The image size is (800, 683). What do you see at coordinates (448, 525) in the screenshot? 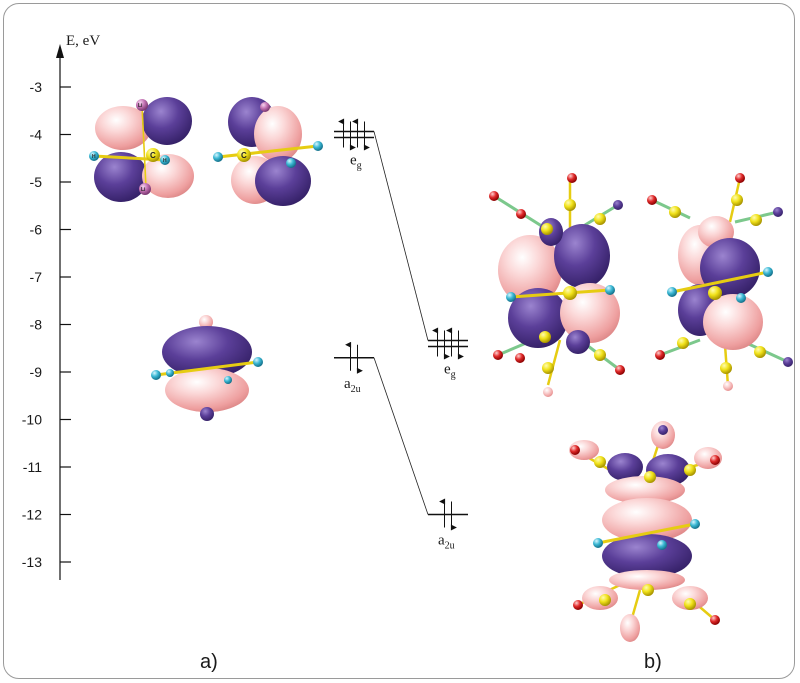
I see `level-b_a2u: a2u` at bounding box center [448, 525].